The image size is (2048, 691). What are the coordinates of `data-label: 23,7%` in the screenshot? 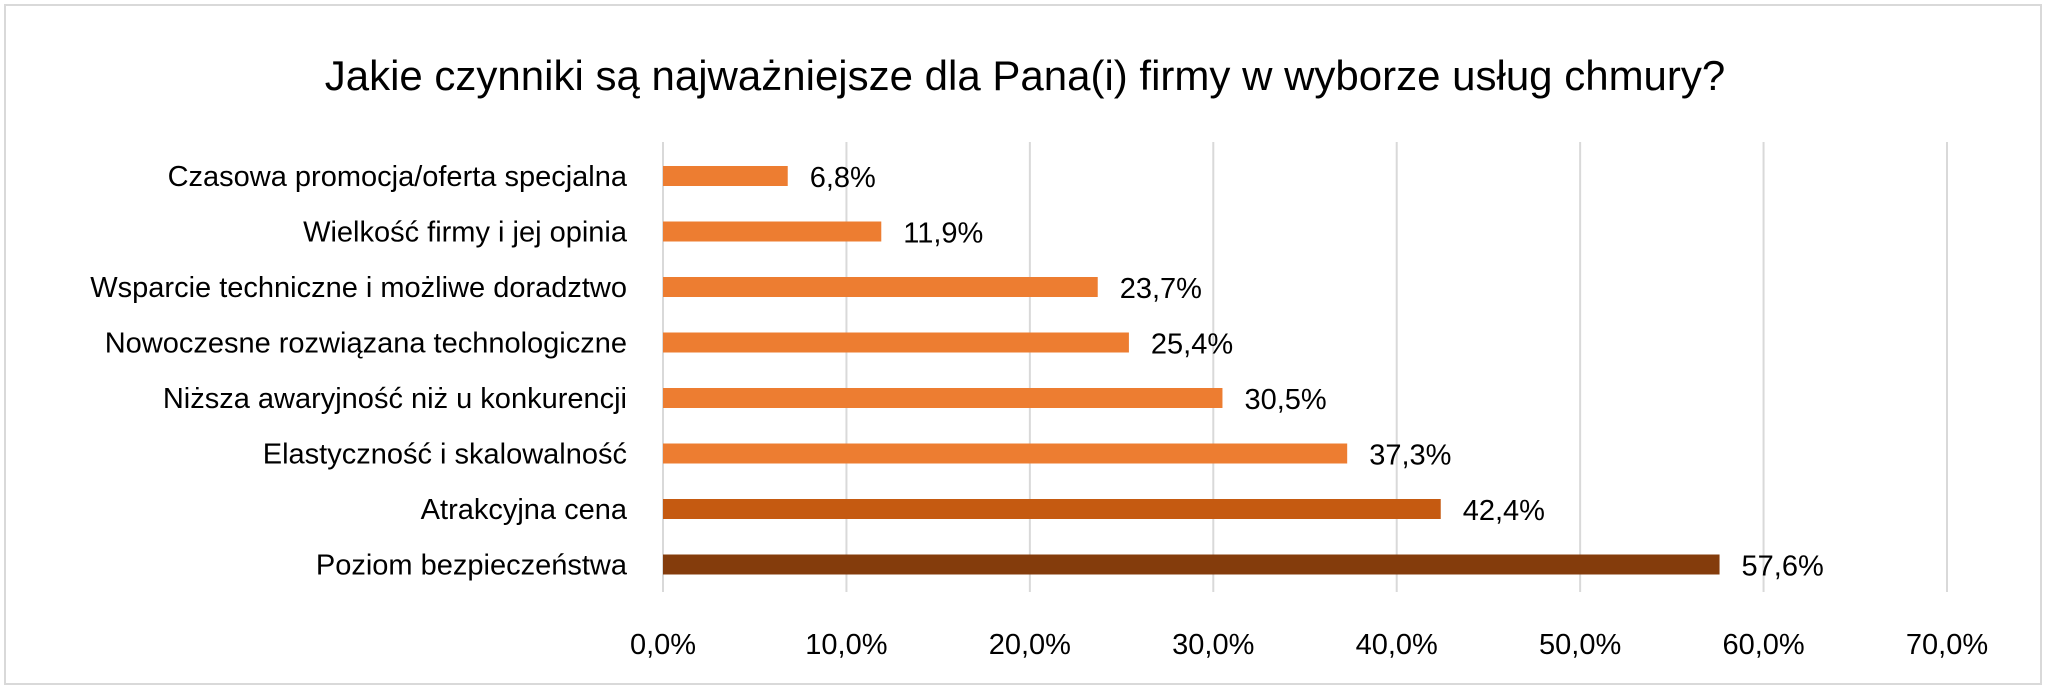 It's located at (1161, 289).